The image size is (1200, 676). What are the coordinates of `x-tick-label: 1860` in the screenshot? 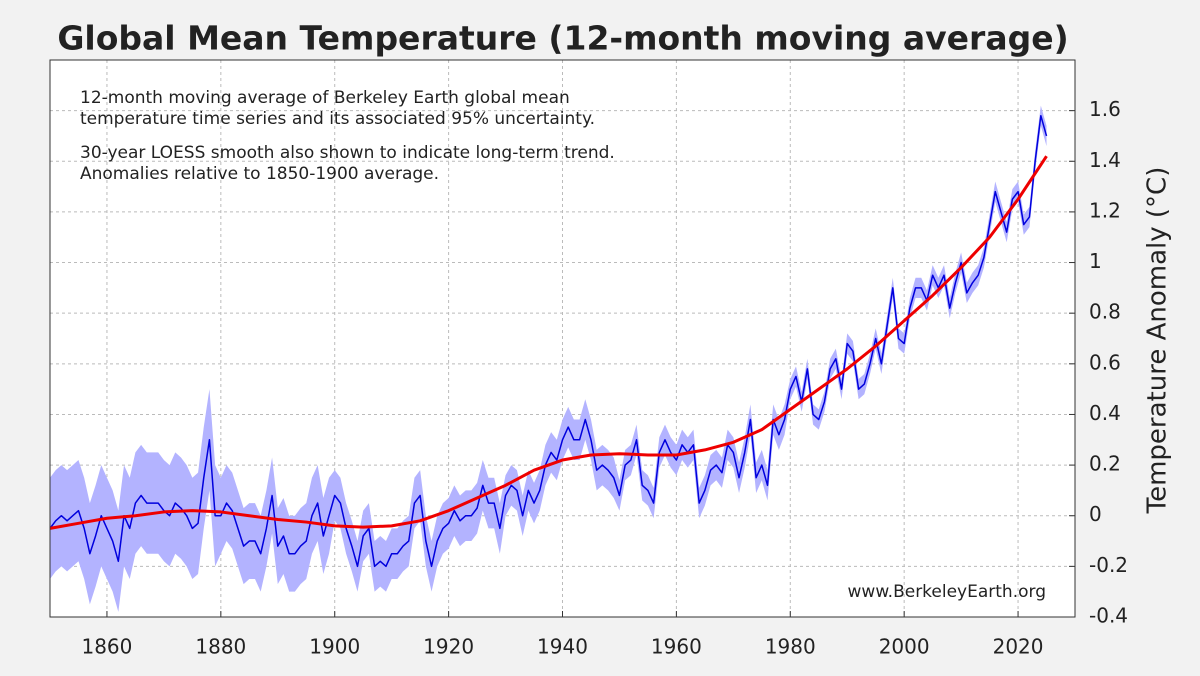 It's located at (106, 647).